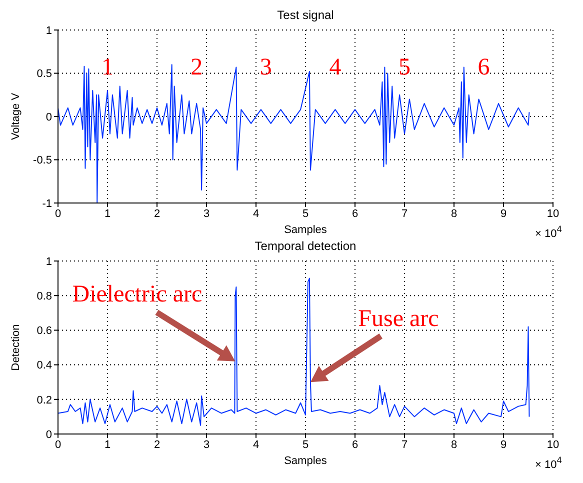 Image resolution: width=583 pixels, height=483 pixels. Describe the element at coordinates (44, 331) in the screenshot. I see `y-tick-label: 0.6` at that location.